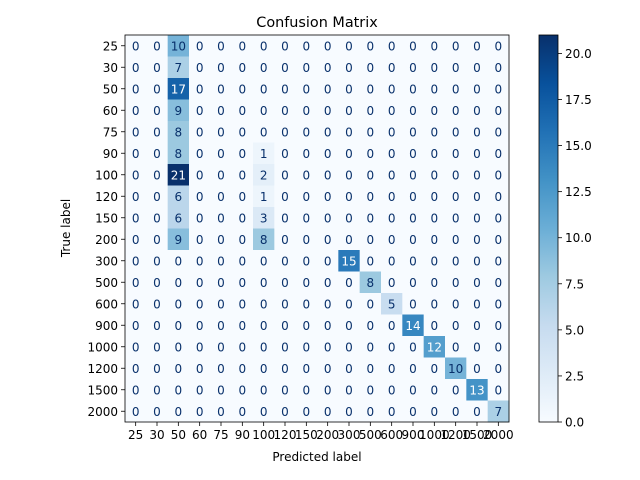 Image resolution: width=640 pixels, height=480 pixels. I want to click on y-tick-label: 1200, so click(102, 369).